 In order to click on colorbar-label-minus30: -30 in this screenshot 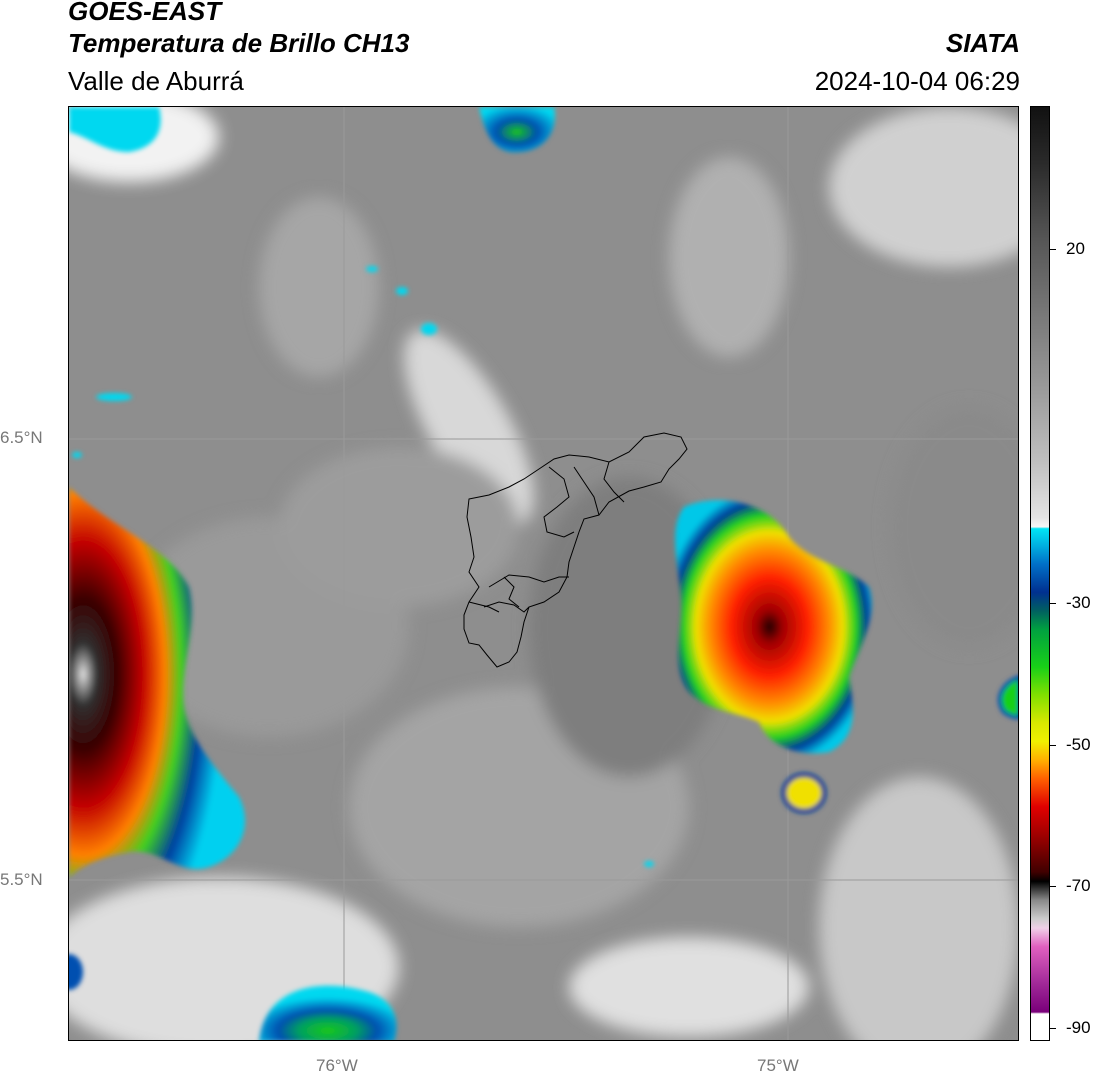, I will do `click(1078, 602)`.